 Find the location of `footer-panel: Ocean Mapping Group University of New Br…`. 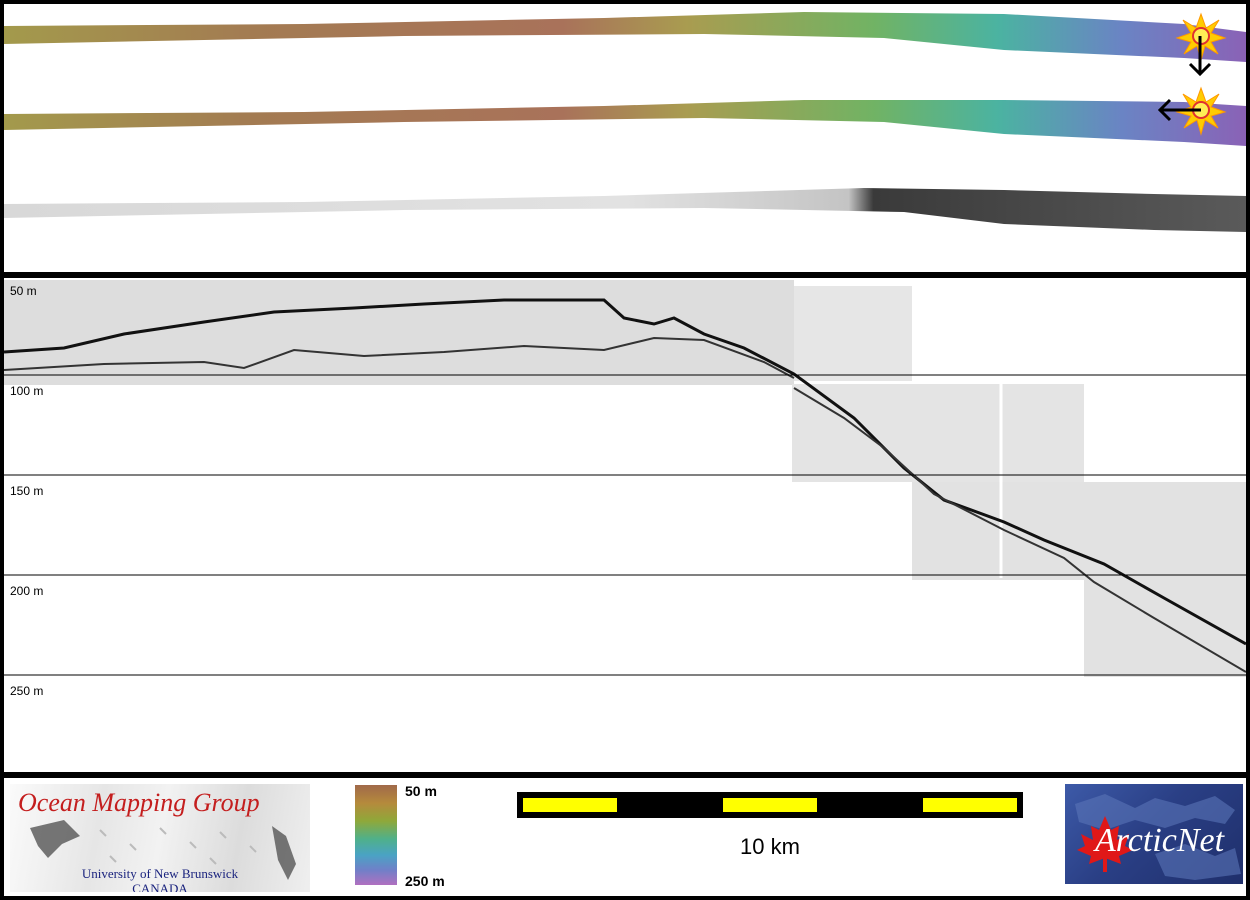

footer-panel: Ocean Mapping Group University of New Br… is located at coordinates (625, 837).